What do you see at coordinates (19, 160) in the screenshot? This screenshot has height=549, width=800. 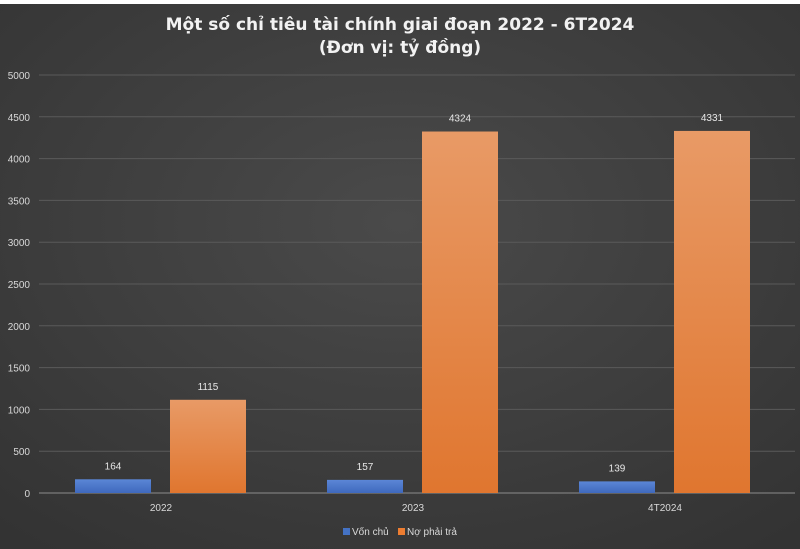 I see `y-tick-label: 4000` at bounding box center [19, 160].